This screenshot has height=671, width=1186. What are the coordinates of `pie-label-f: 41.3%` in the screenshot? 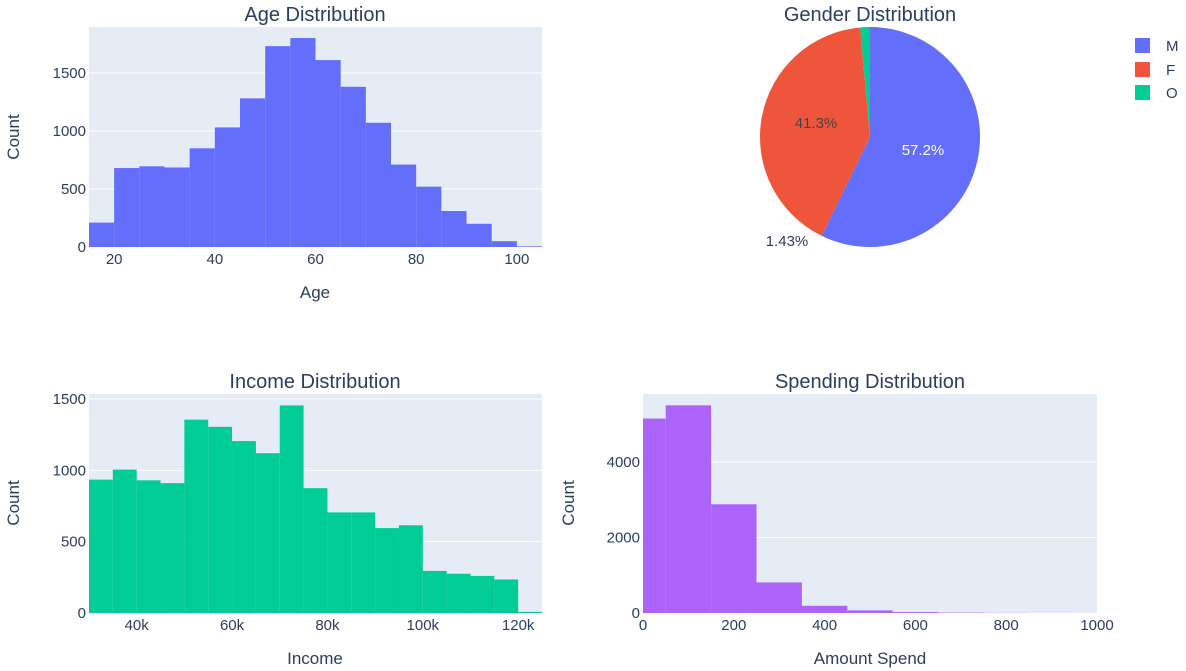 It's located at (816, 123).